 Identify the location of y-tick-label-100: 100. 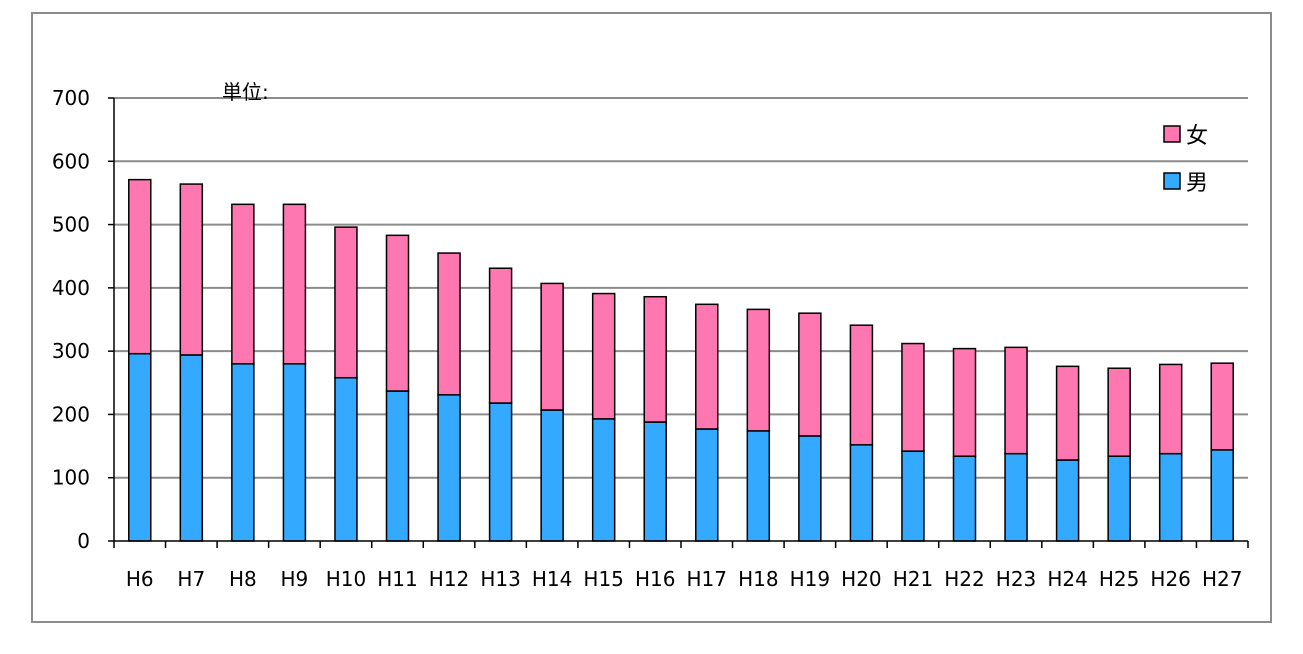
(71, 478).